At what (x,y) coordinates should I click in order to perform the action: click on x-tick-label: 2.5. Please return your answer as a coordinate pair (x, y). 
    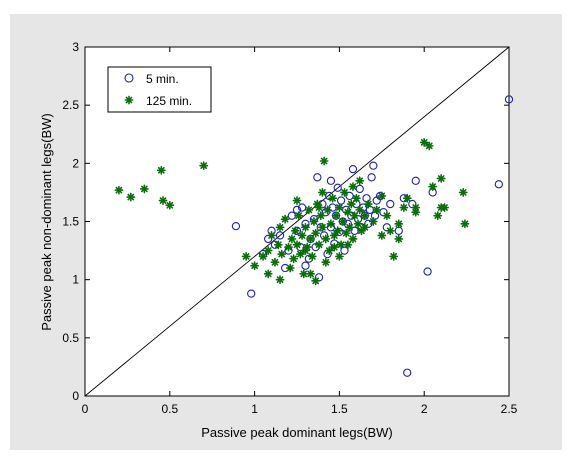
    Looking at the image, I should click on (509, 409).